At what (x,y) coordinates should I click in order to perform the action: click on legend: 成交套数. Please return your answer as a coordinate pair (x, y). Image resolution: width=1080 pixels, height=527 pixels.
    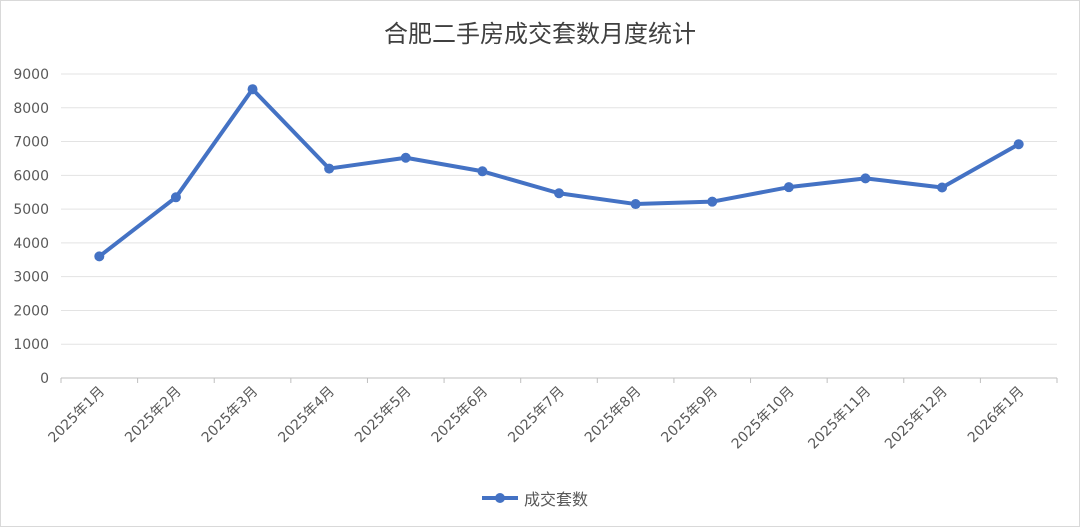
    Looking at the image, I should click on (534, 498).